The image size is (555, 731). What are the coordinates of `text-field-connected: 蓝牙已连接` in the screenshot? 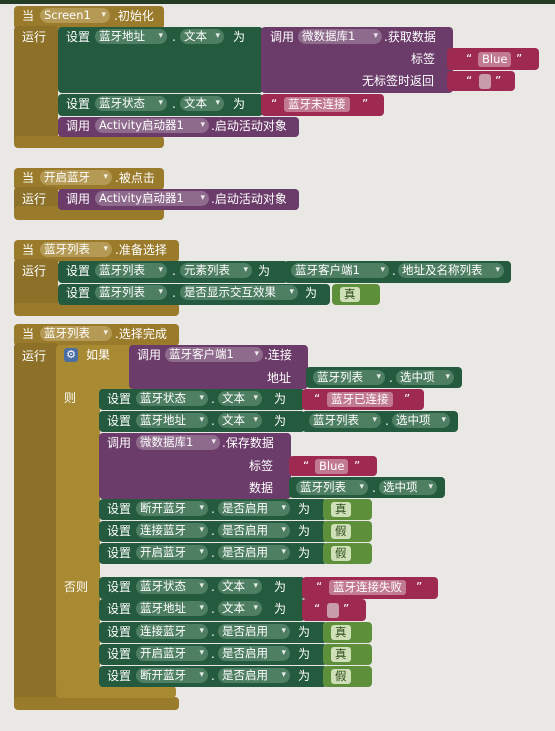 It's located at (360, 399).